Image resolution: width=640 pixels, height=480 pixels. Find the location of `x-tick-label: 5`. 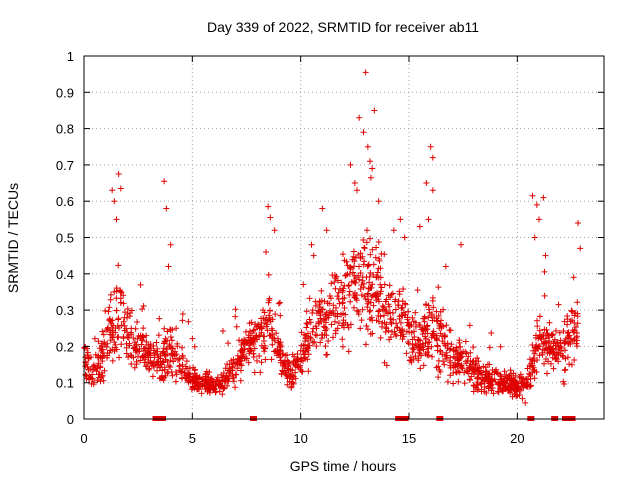

x-tick-label: 5 is located at coordinates (192, 438).